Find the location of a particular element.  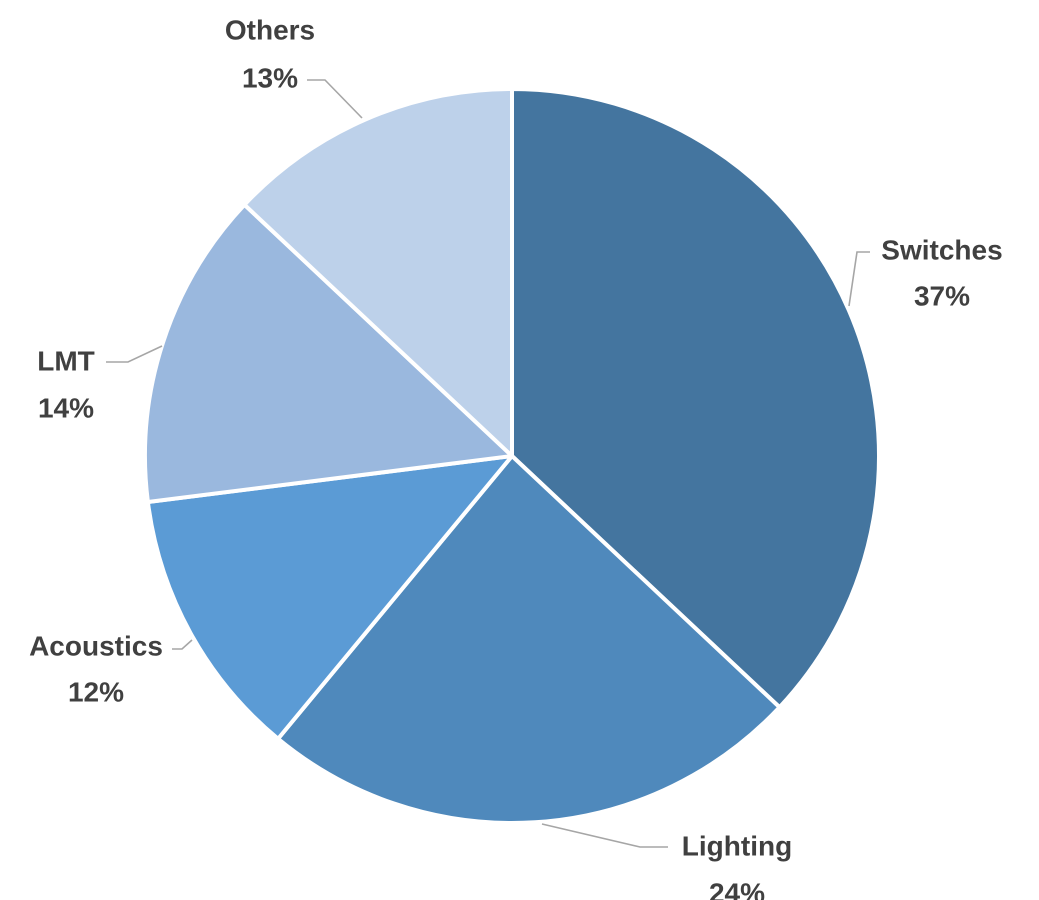

pie-slice-others is located at coordinates (378, 272).